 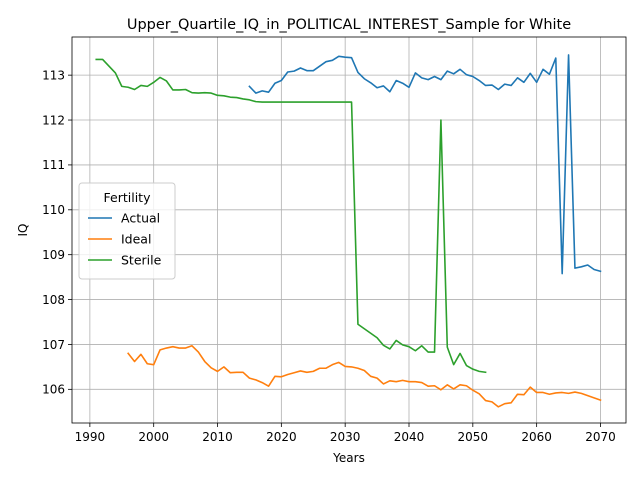 I want to click on x-tick-label: 2000, so click(x=153, y=437).